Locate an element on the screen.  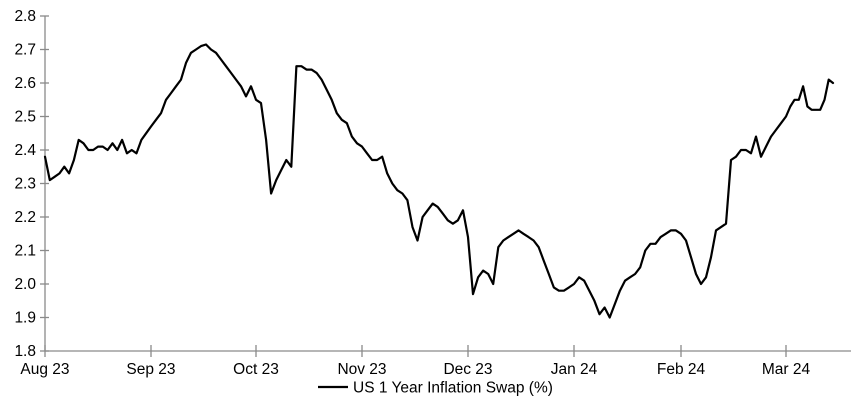
y-axis-labels: 1.8 1.9 2.0 2.1 2.2 2.3 2.4 2.5 2.6 2.7 2.8 is located at coordinates (25, 184).